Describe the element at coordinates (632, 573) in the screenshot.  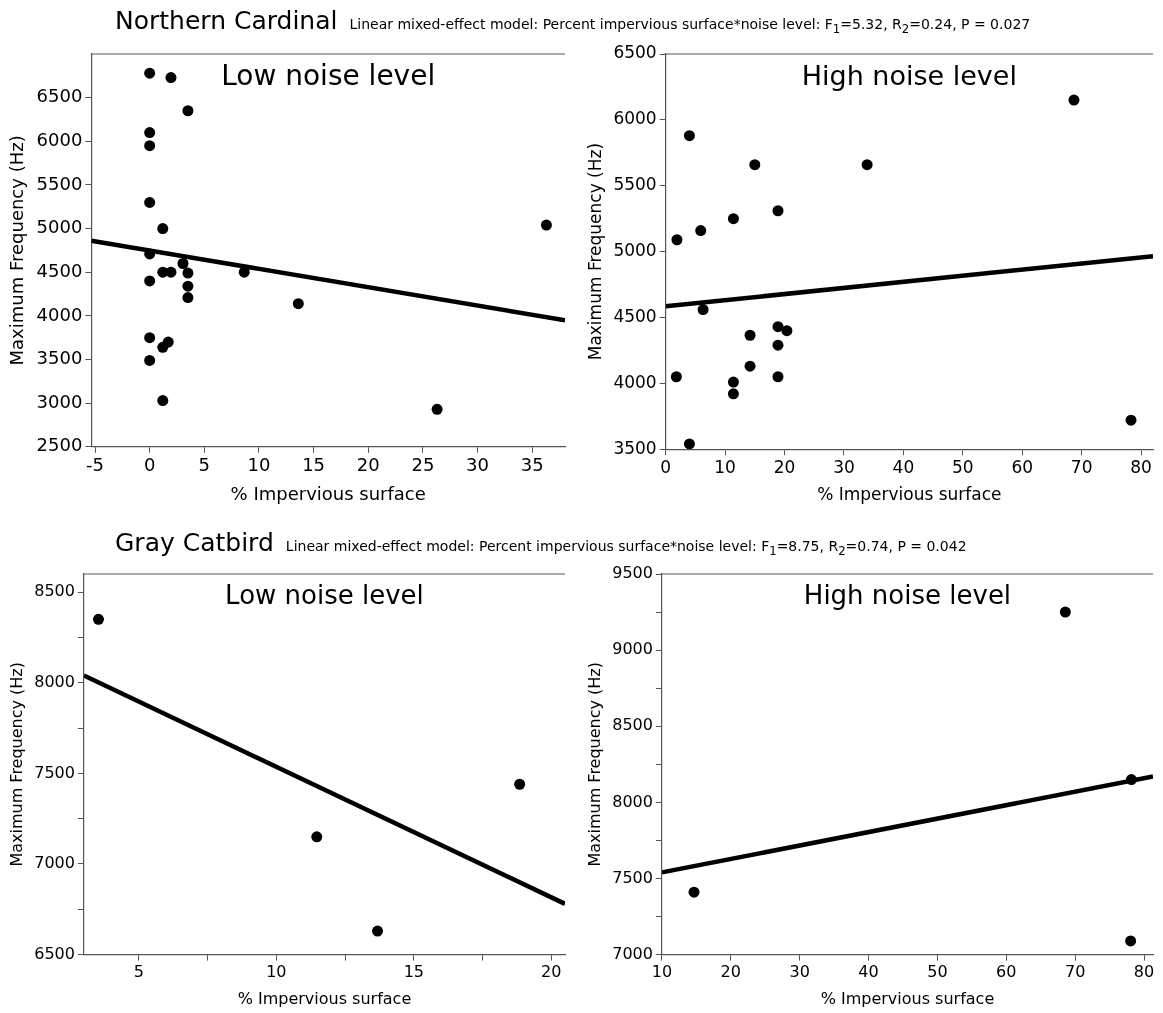
I see `y-tick-label: 9500` at that location.